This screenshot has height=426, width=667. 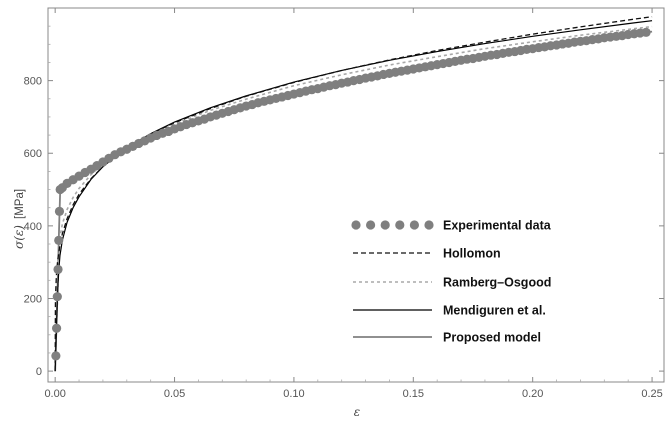 I want to click on legend-item: Mendiguren et al., so click(x=449, y=311).